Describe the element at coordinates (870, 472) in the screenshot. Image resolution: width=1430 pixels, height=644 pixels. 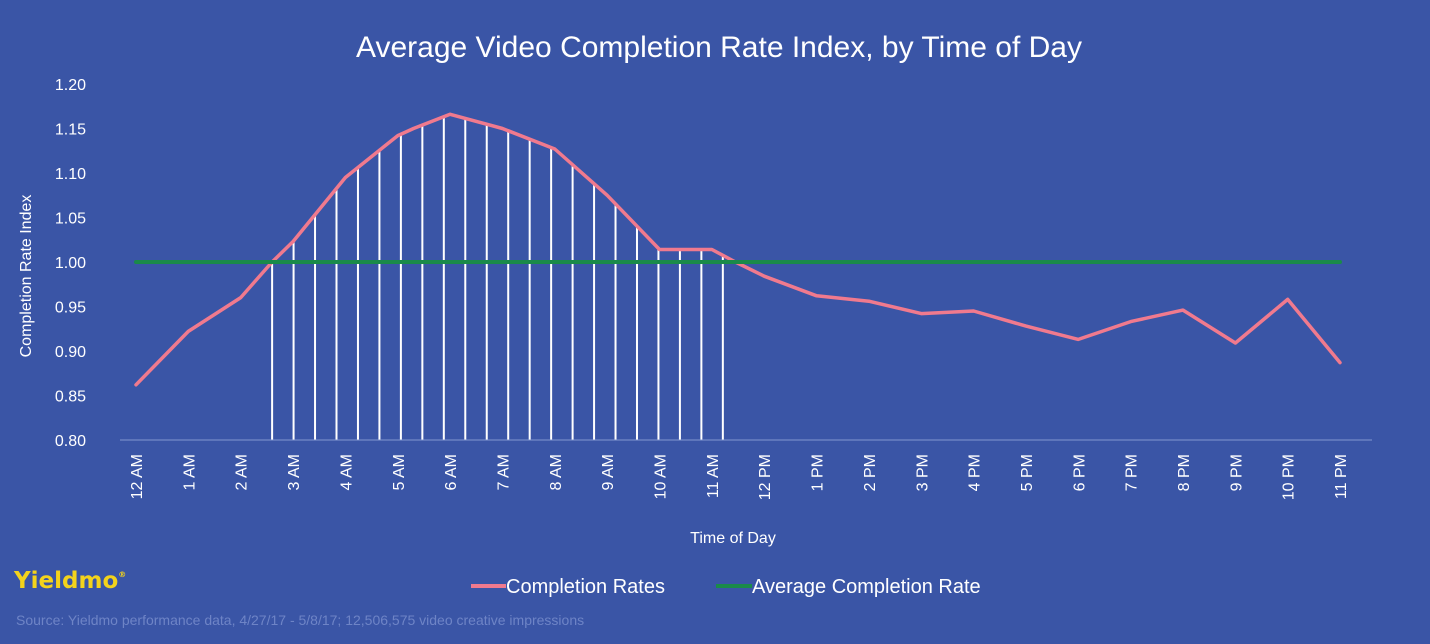
I see `x-tick-label: 2 PM` at that location.